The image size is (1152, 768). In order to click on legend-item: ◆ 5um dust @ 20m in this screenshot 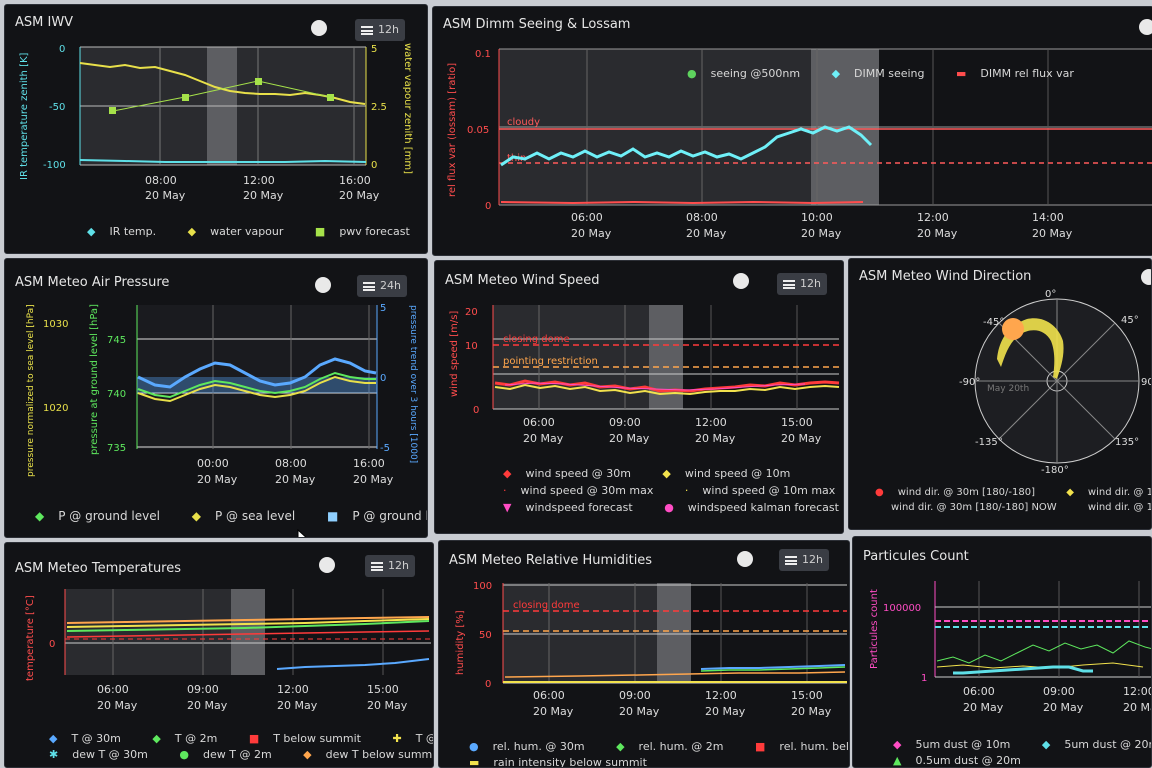, I will do `click(1096, 744)`.